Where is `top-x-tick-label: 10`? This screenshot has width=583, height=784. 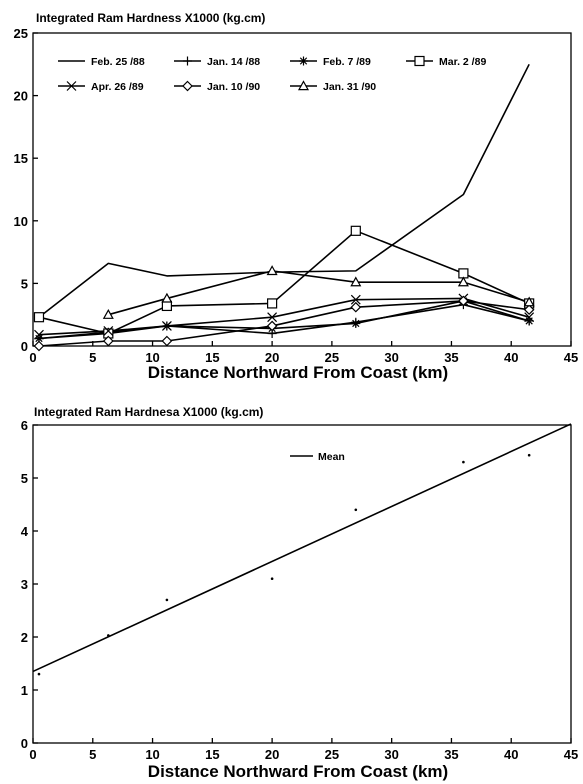
top-x-tick-label: 10 is located at coordinates (152, 357).